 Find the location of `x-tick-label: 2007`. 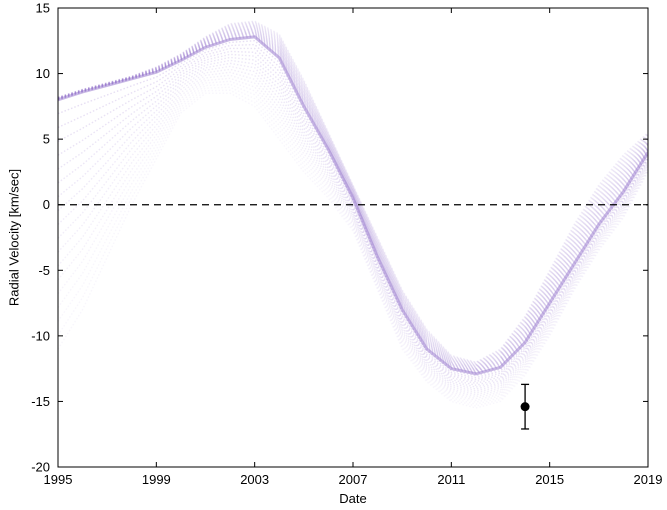

x-tick-label: 2007 is located at coordinates (353, 479).